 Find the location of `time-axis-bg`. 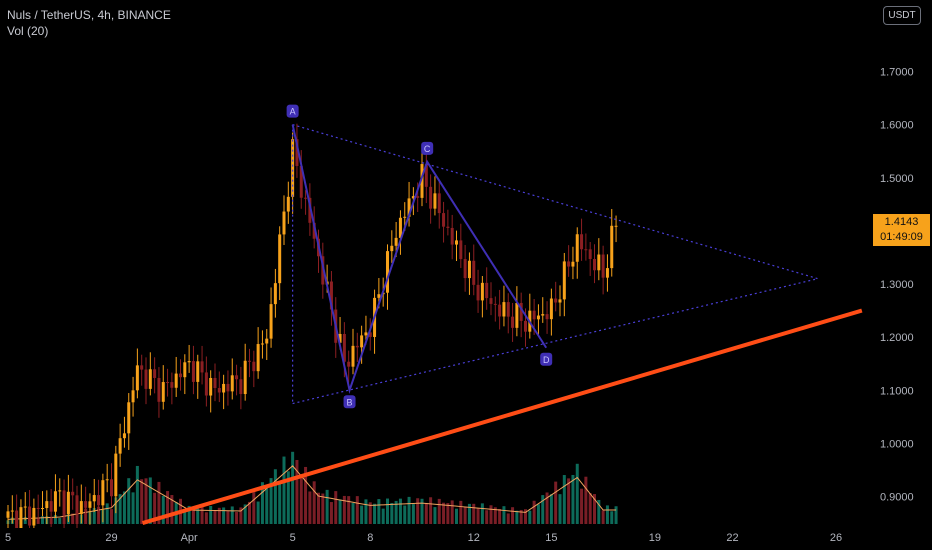

time-axis-bg is located at coordinates (435, 539).